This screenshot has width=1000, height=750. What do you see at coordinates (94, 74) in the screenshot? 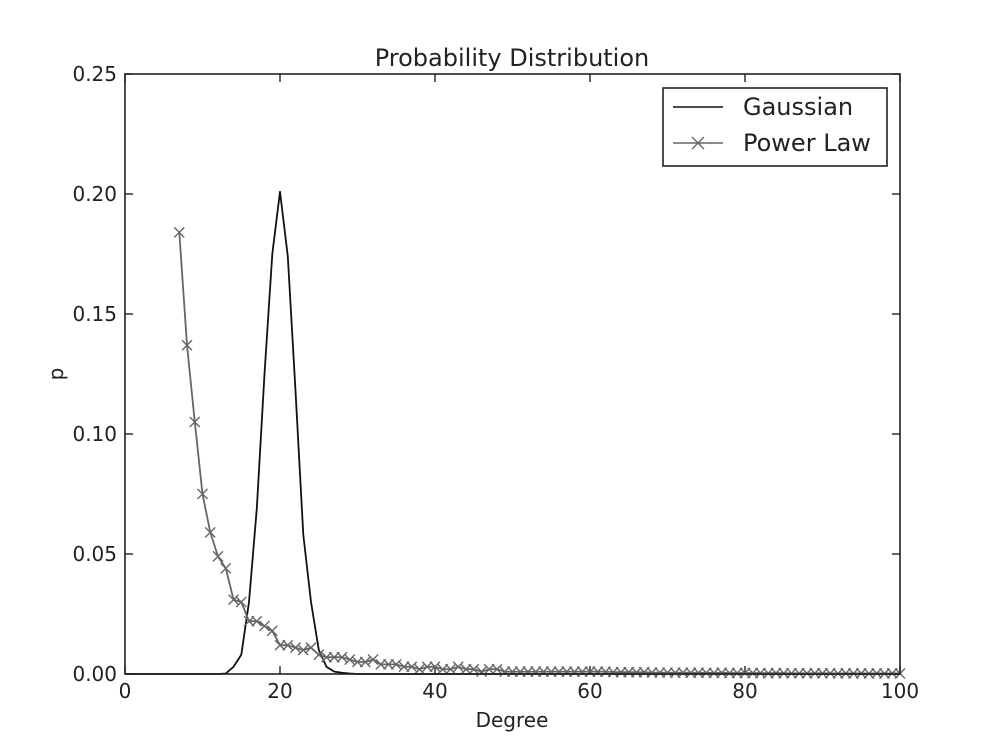
I see `y-tick-label: 0.25` at bounding box center [94, 74].